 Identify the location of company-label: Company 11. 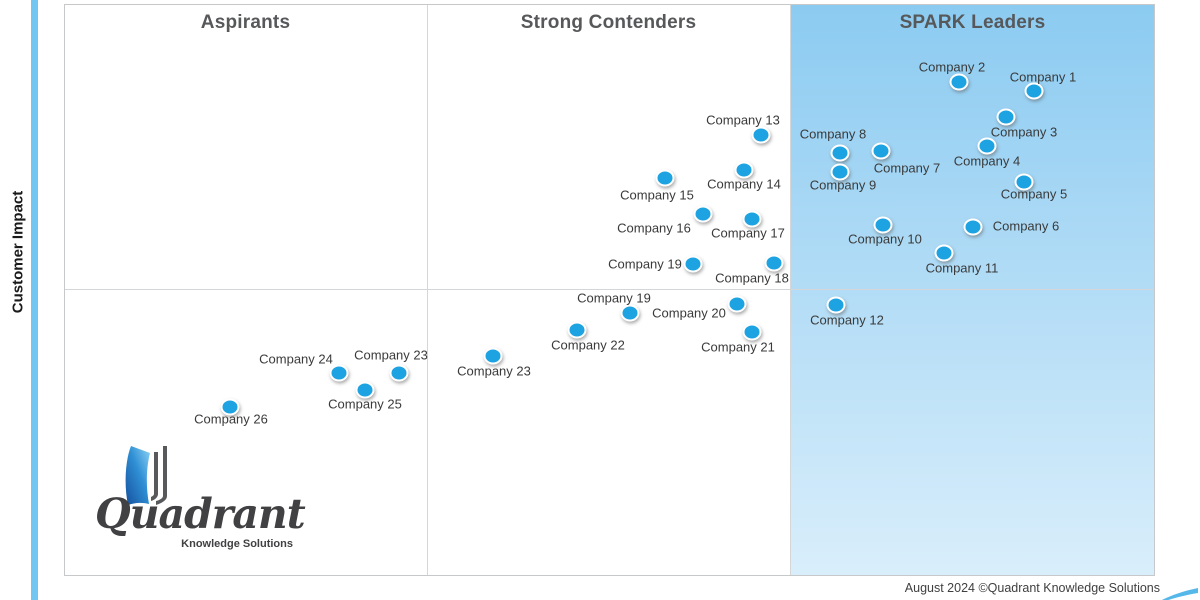
(962, 268).